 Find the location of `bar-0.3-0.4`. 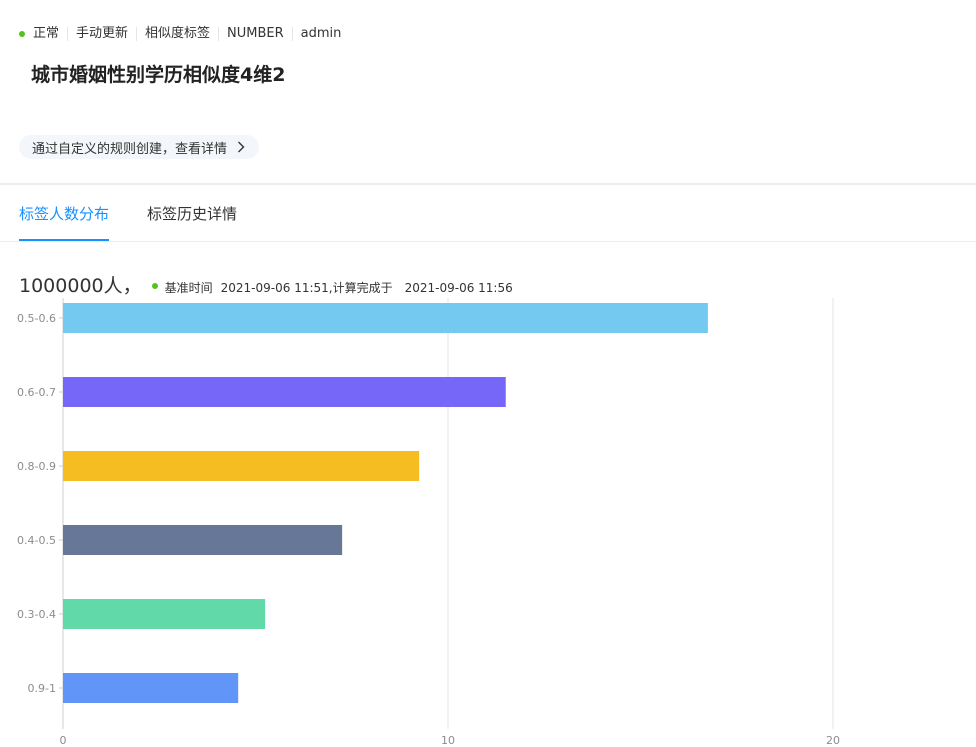

bar-0.3-0.4 is located at coordinates (164, 614).